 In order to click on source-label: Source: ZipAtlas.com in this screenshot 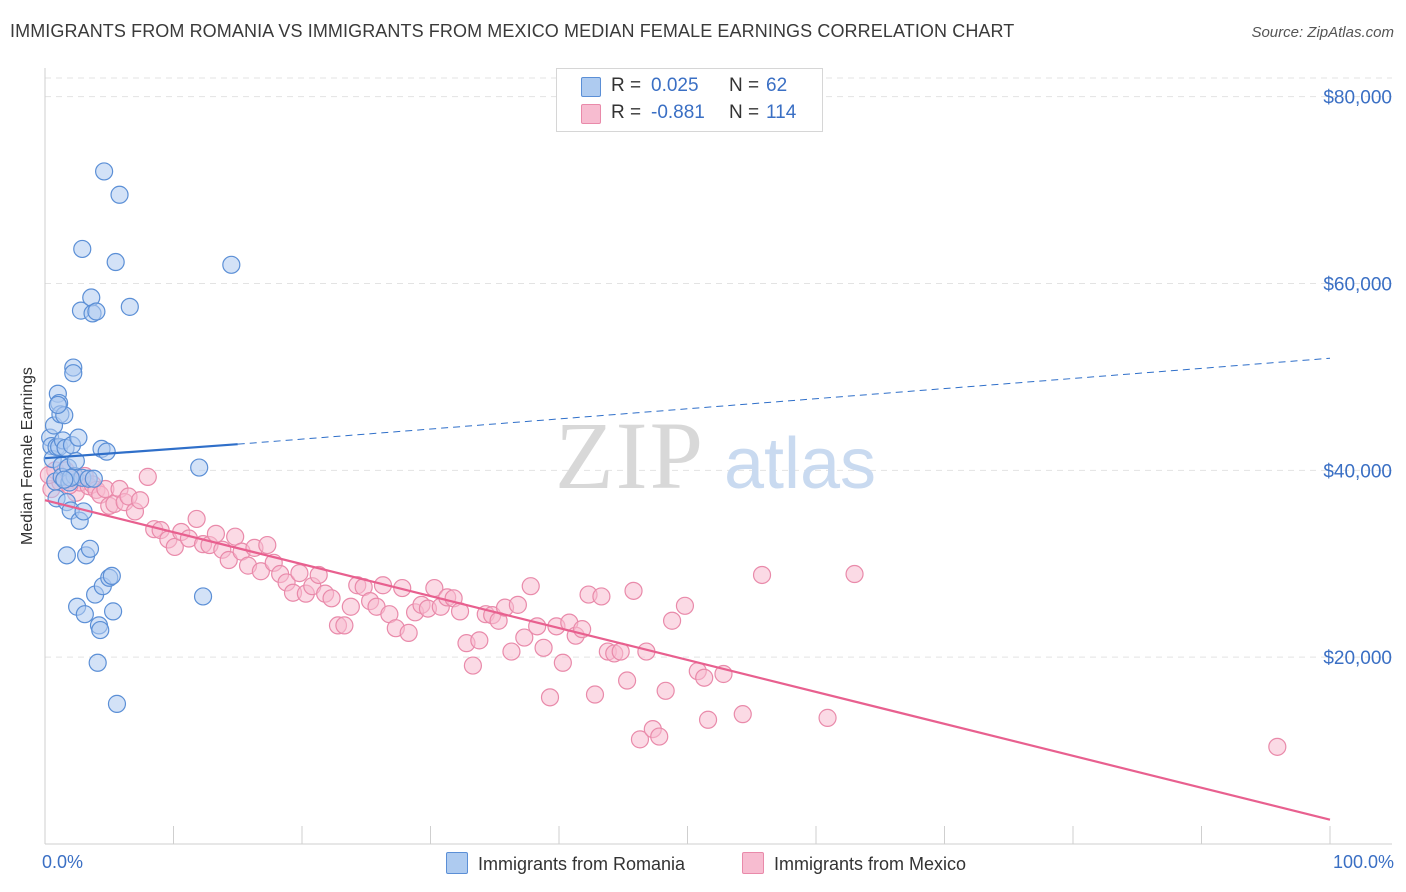, I will do `click(1322, 32)`.